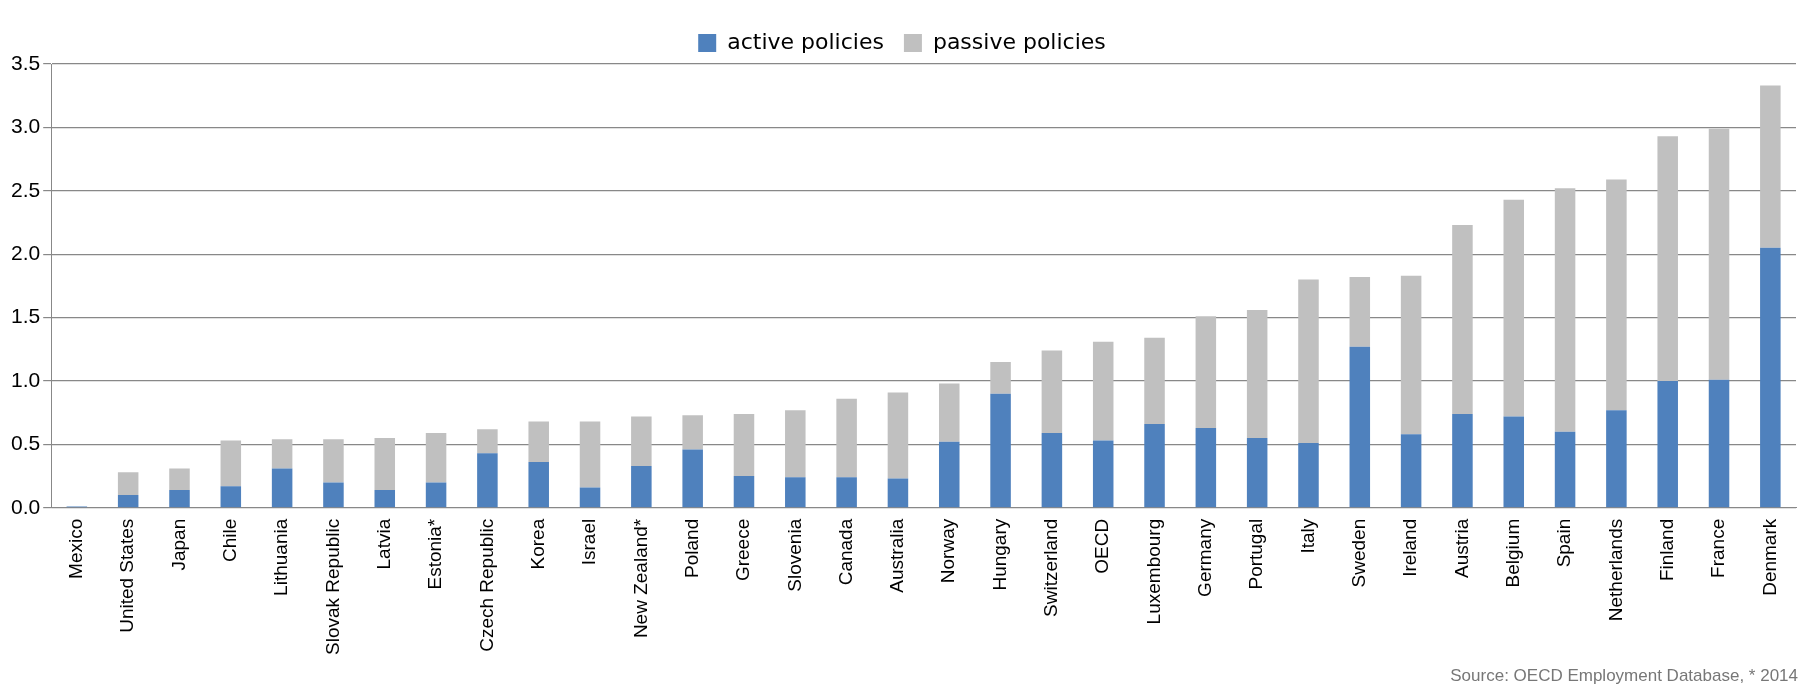  I want to click on x-tick-label: France, so click(1718, 548).